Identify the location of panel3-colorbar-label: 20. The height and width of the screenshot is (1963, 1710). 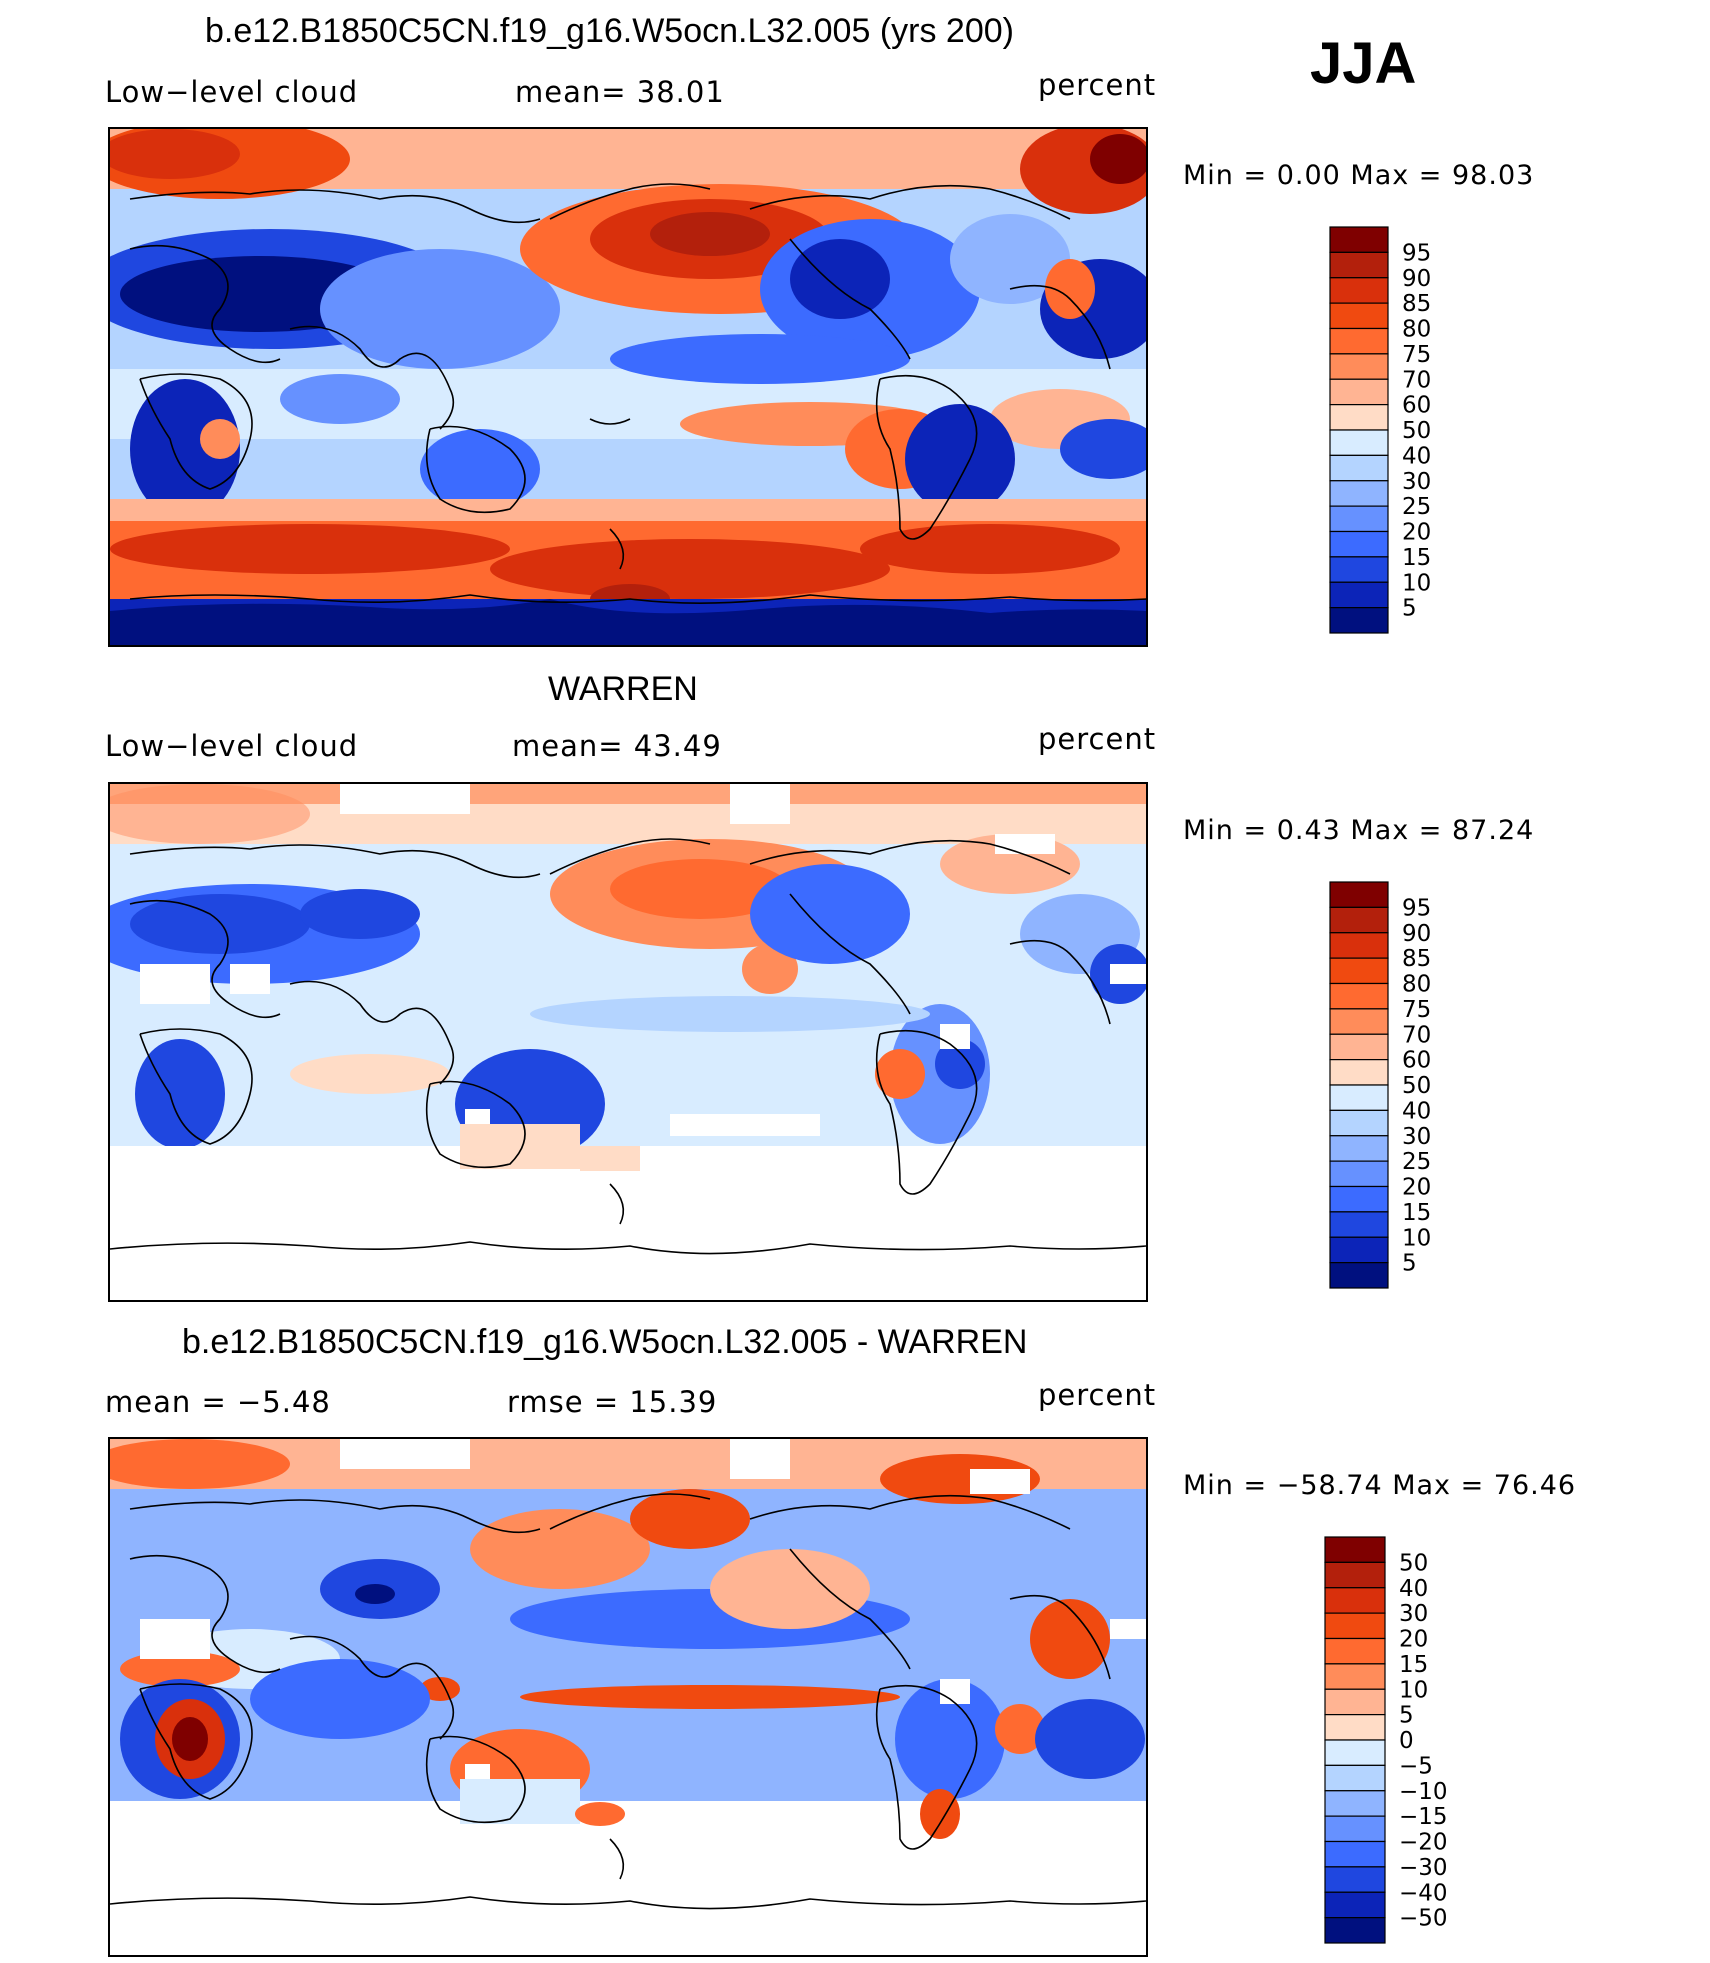
(1413, 1640).